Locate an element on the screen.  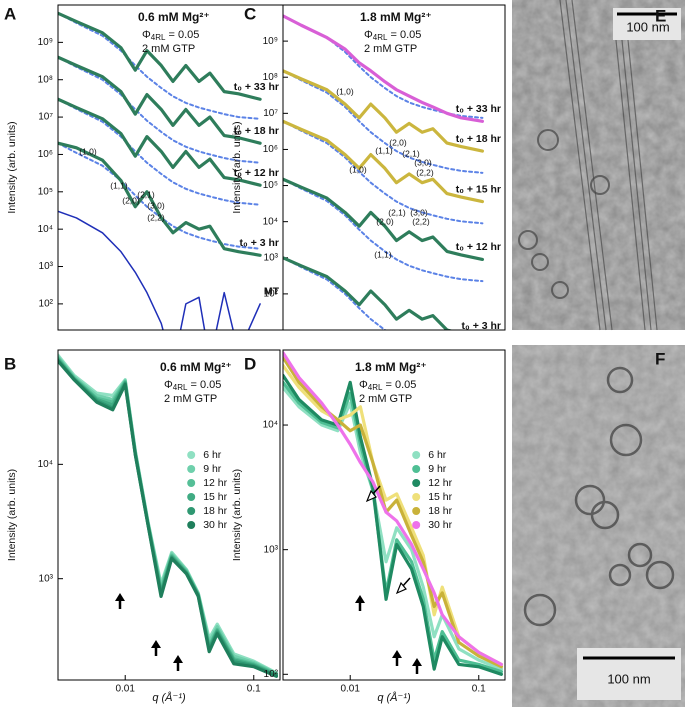
legend-label: 9 hr is located at coordinates (212, 469).